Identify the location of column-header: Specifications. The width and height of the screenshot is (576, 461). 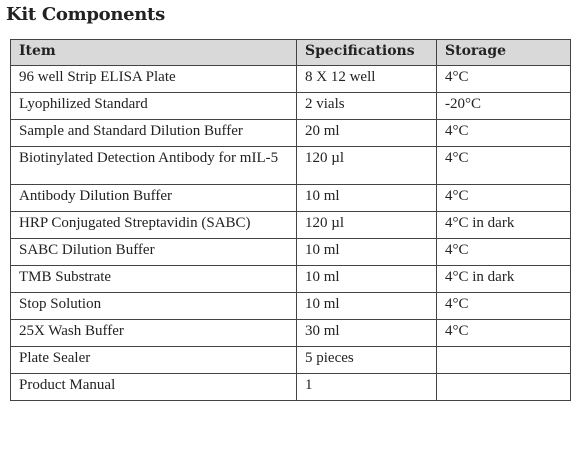
(366, 52).